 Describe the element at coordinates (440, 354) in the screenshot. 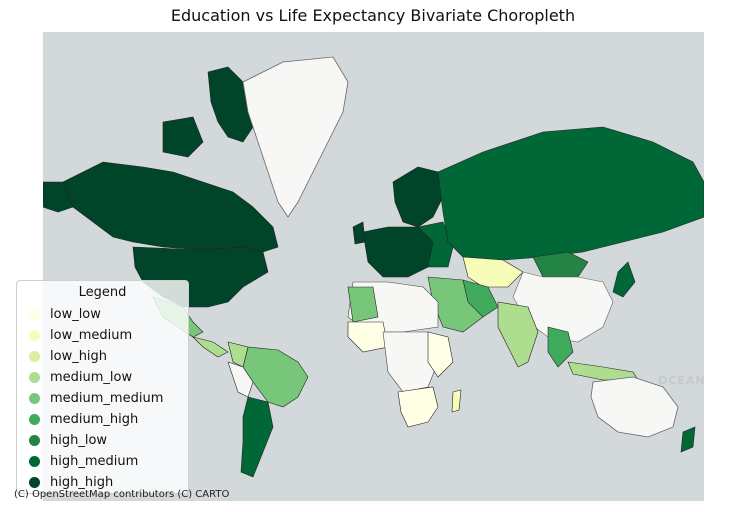

I see `region-east-africa` at that location.